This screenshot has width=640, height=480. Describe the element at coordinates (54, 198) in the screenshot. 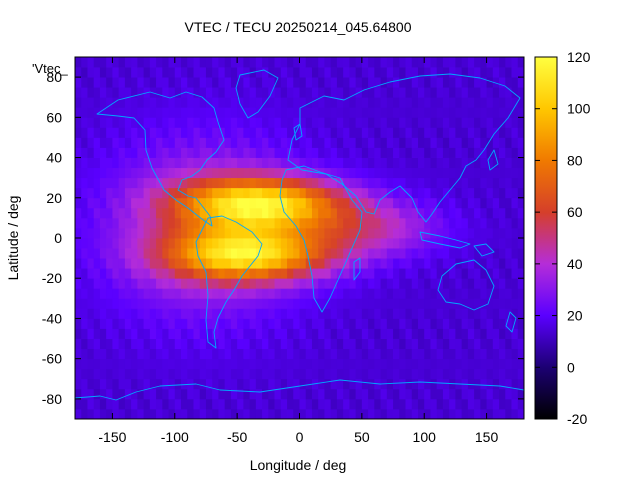

I see `y-tick-label: 20` at that location.